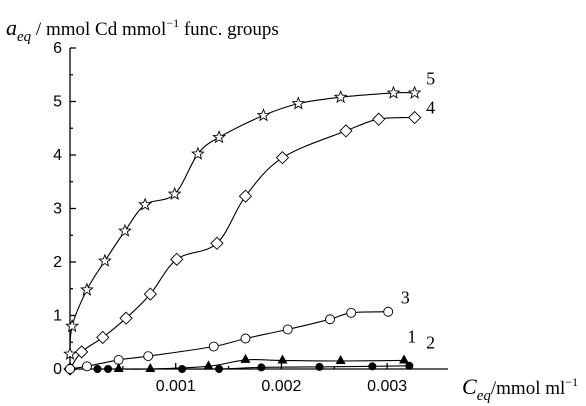  I want to click on y-tick-label: 6, so click(57, 48).